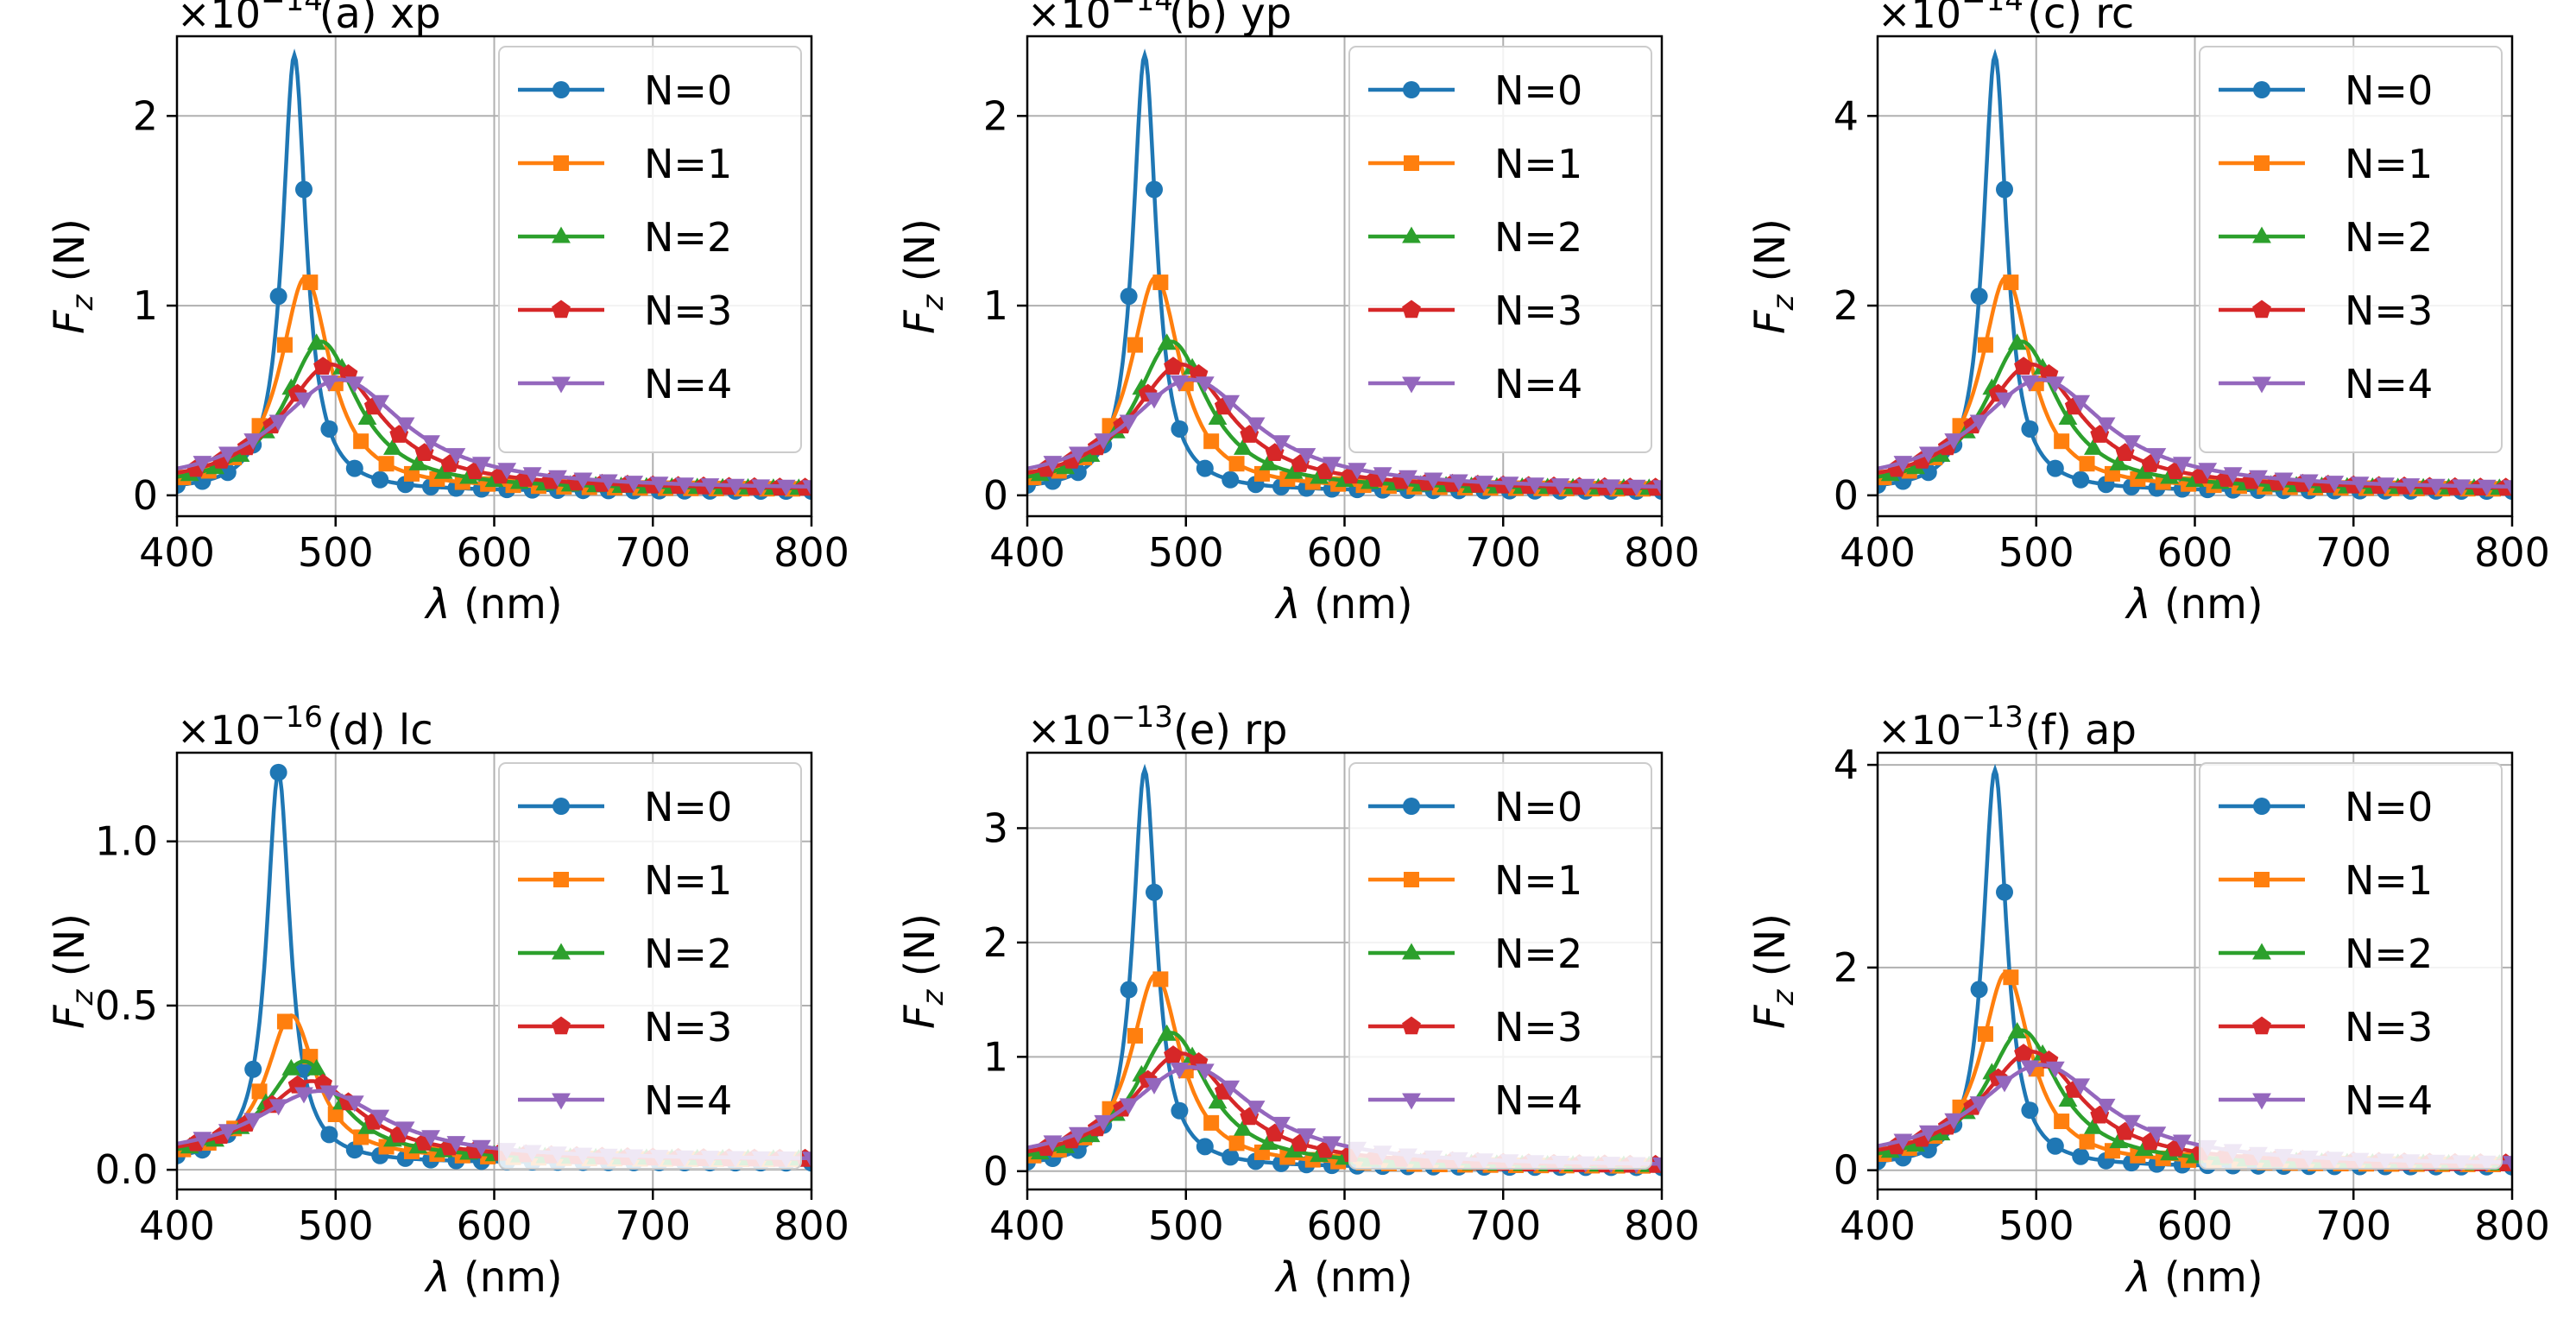 This screenshot has height=1325, width=2576. I want to click on y-tick-label: 2, so click(1846, 967).